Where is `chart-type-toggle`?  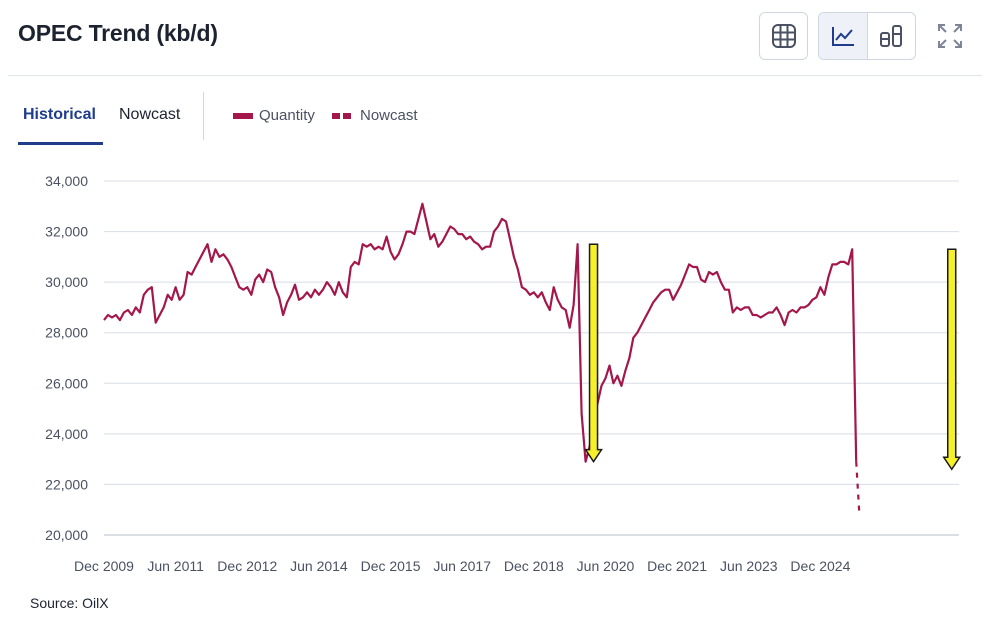
chart-type-toggle is located at coordinates (867, 36).